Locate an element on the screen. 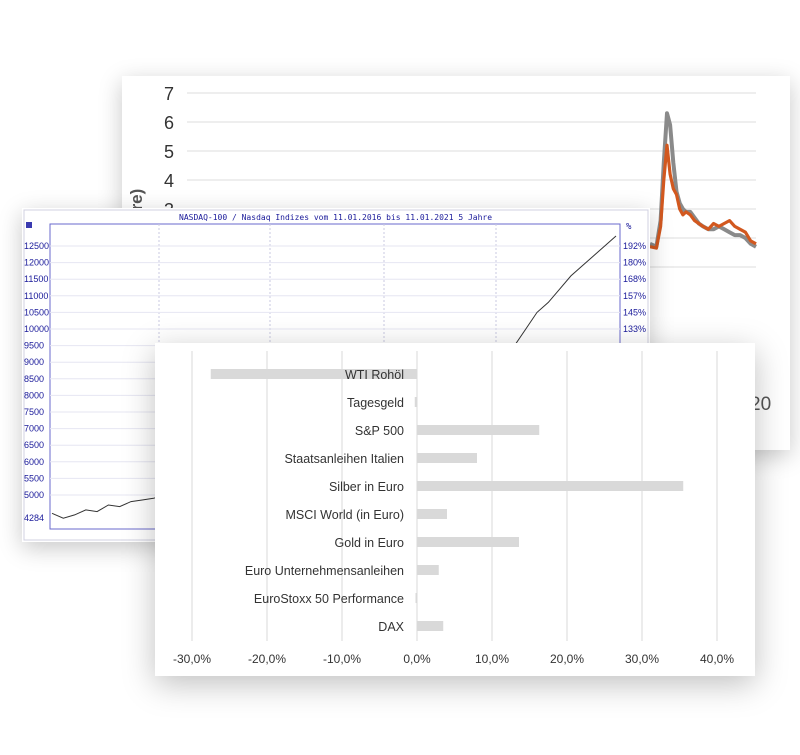  bar-category-label: DAX is located at coordinates (391, 627).